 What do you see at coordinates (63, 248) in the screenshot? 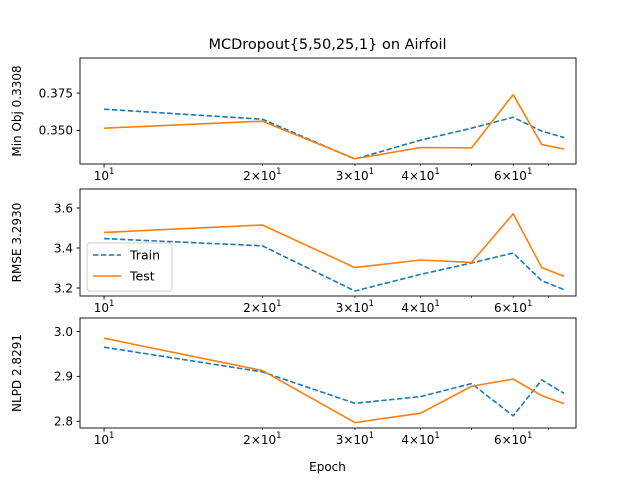
I see `y-tick-label: 3.4` at bounding box center [63, 248].